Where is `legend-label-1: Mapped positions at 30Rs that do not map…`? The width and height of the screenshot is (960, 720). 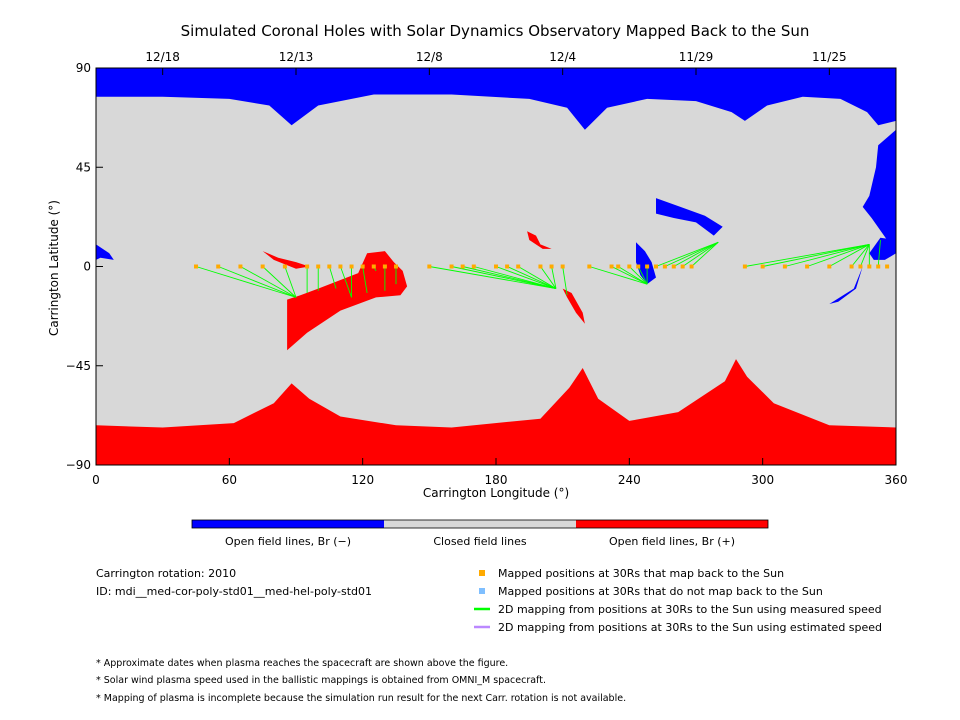
legend-label-1: Mapped positions at 30Rs that do not map… is located at coordinates (660, 591).